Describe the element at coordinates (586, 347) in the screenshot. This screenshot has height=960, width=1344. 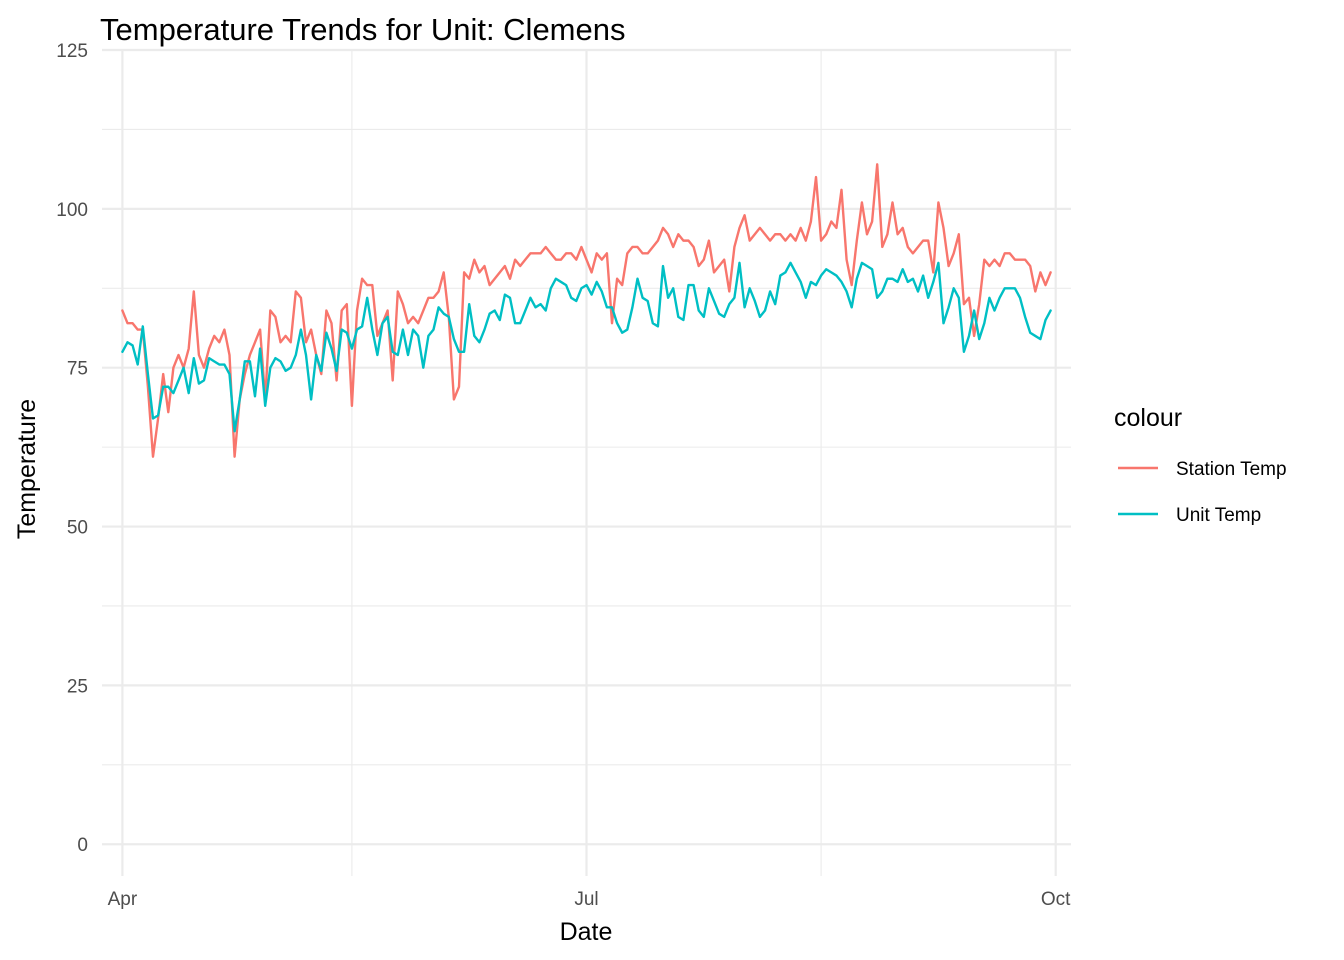
I see `series-line-unit-temp` at that location.